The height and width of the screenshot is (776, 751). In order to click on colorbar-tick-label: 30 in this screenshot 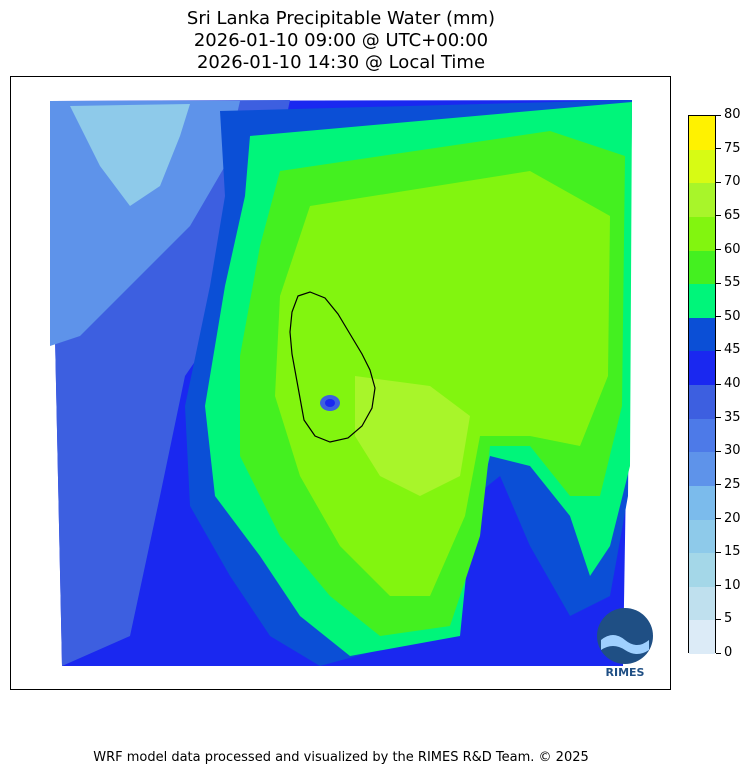, I will do `click(732, 451)`.